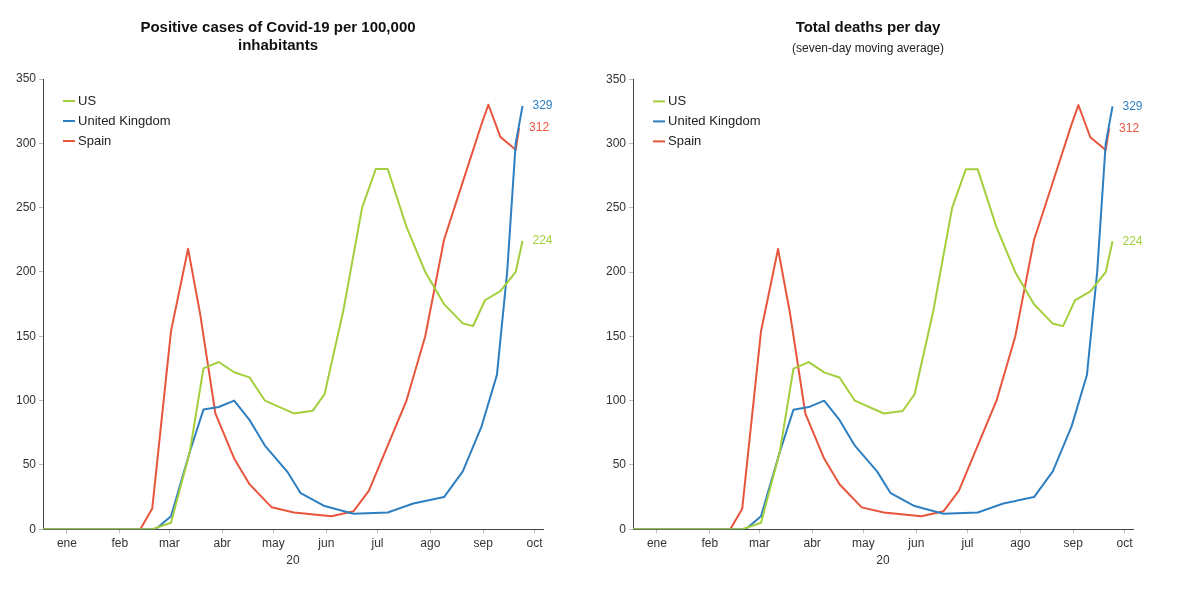  I want to click on chart-subtitle: (seven-day moving average), so click(868, 47).